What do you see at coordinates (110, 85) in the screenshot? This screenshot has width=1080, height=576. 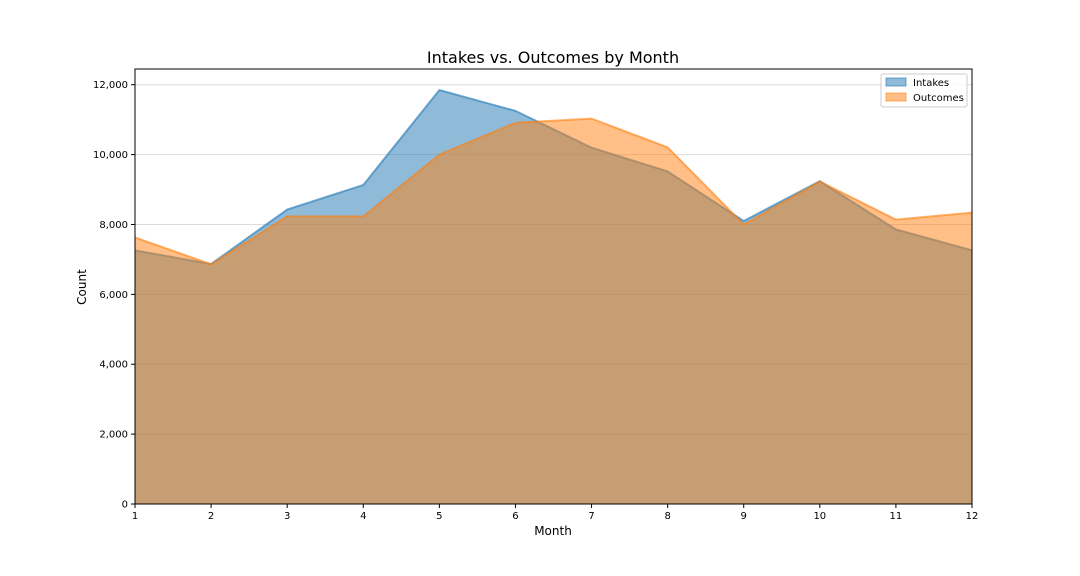 I see `y-tick-label: 12,000` at bounding box center [110, 85].